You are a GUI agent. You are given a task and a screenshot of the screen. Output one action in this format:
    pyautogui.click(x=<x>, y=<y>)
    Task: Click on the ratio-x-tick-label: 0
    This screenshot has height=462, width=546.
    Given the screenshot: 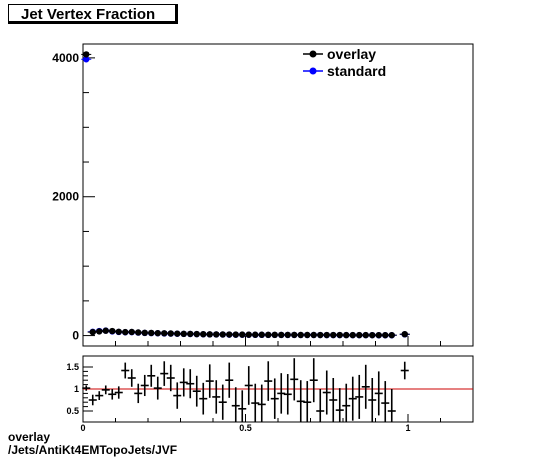 What is the action you would take?
    pyautogui.click(x=82, y=427)
    